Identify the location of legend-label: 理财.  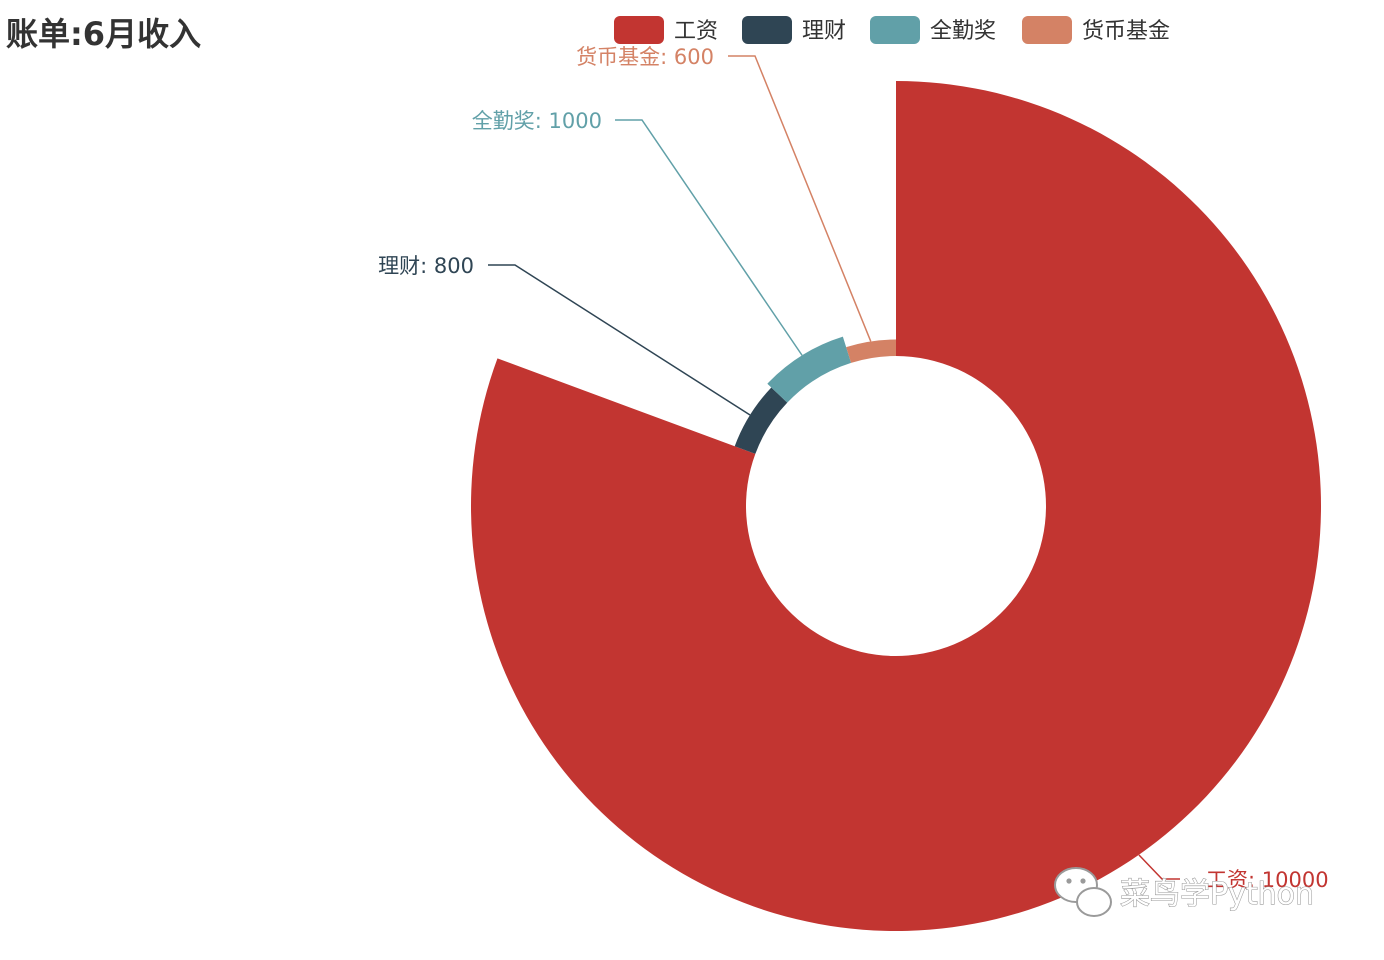
(824, 31).